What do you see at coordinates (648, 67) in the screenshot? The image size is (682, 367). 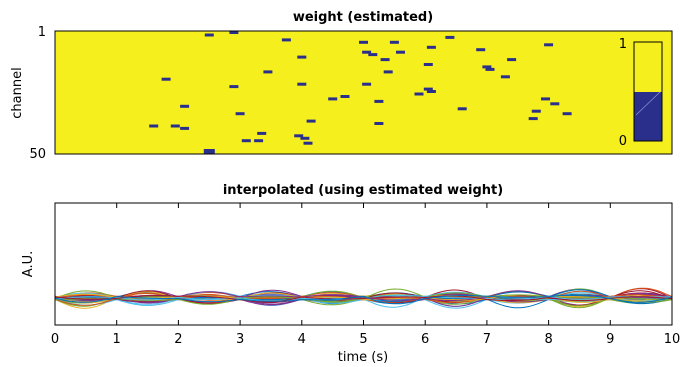 I see `colorbar-high-region` at bounding box center [648, 67].